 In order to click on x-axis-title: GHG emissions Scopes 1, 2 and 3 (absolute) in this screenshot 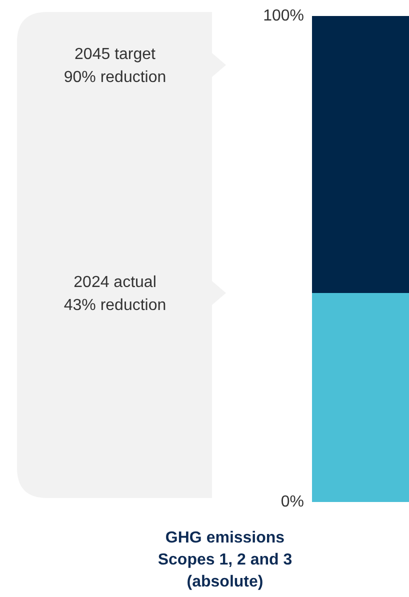, I will do `click(225, 560)`.